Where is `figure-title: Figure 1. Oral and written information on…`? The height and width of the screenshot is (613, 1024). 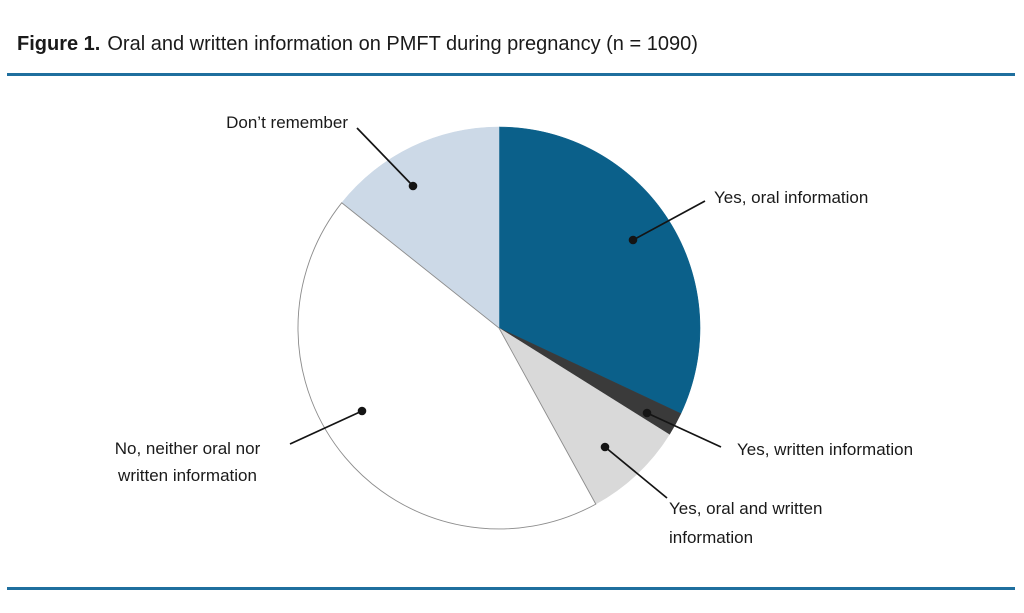 figure-title: Figure 1. Oral and written information on… is located at coordinates (357, 44).